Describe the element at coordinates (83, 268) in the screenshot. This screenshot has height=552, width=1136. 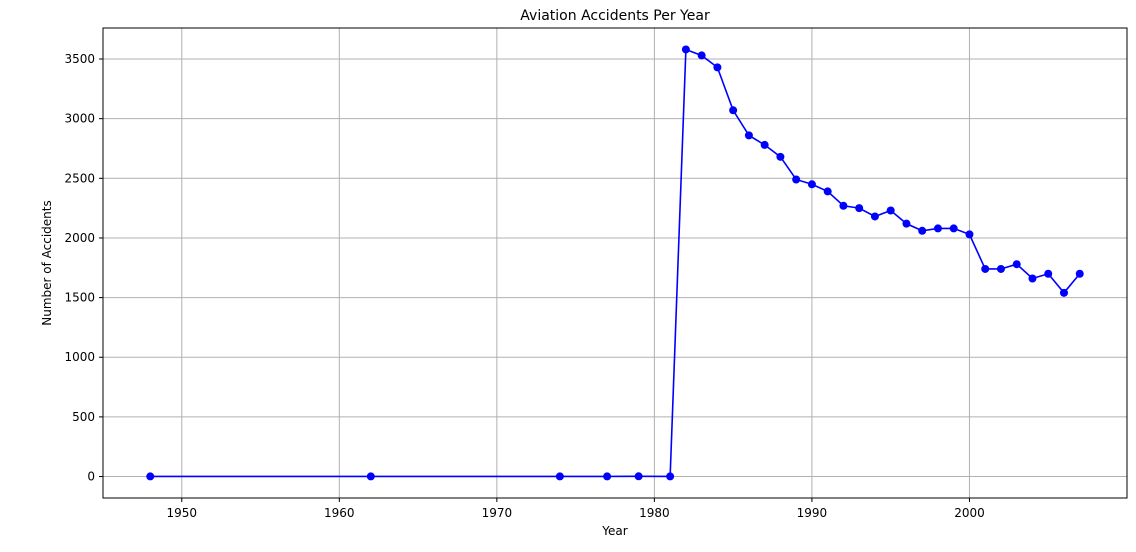
I see `y-axis-ticks: 0 500 1000 1500 2000 2500 3000 3500` at that location.